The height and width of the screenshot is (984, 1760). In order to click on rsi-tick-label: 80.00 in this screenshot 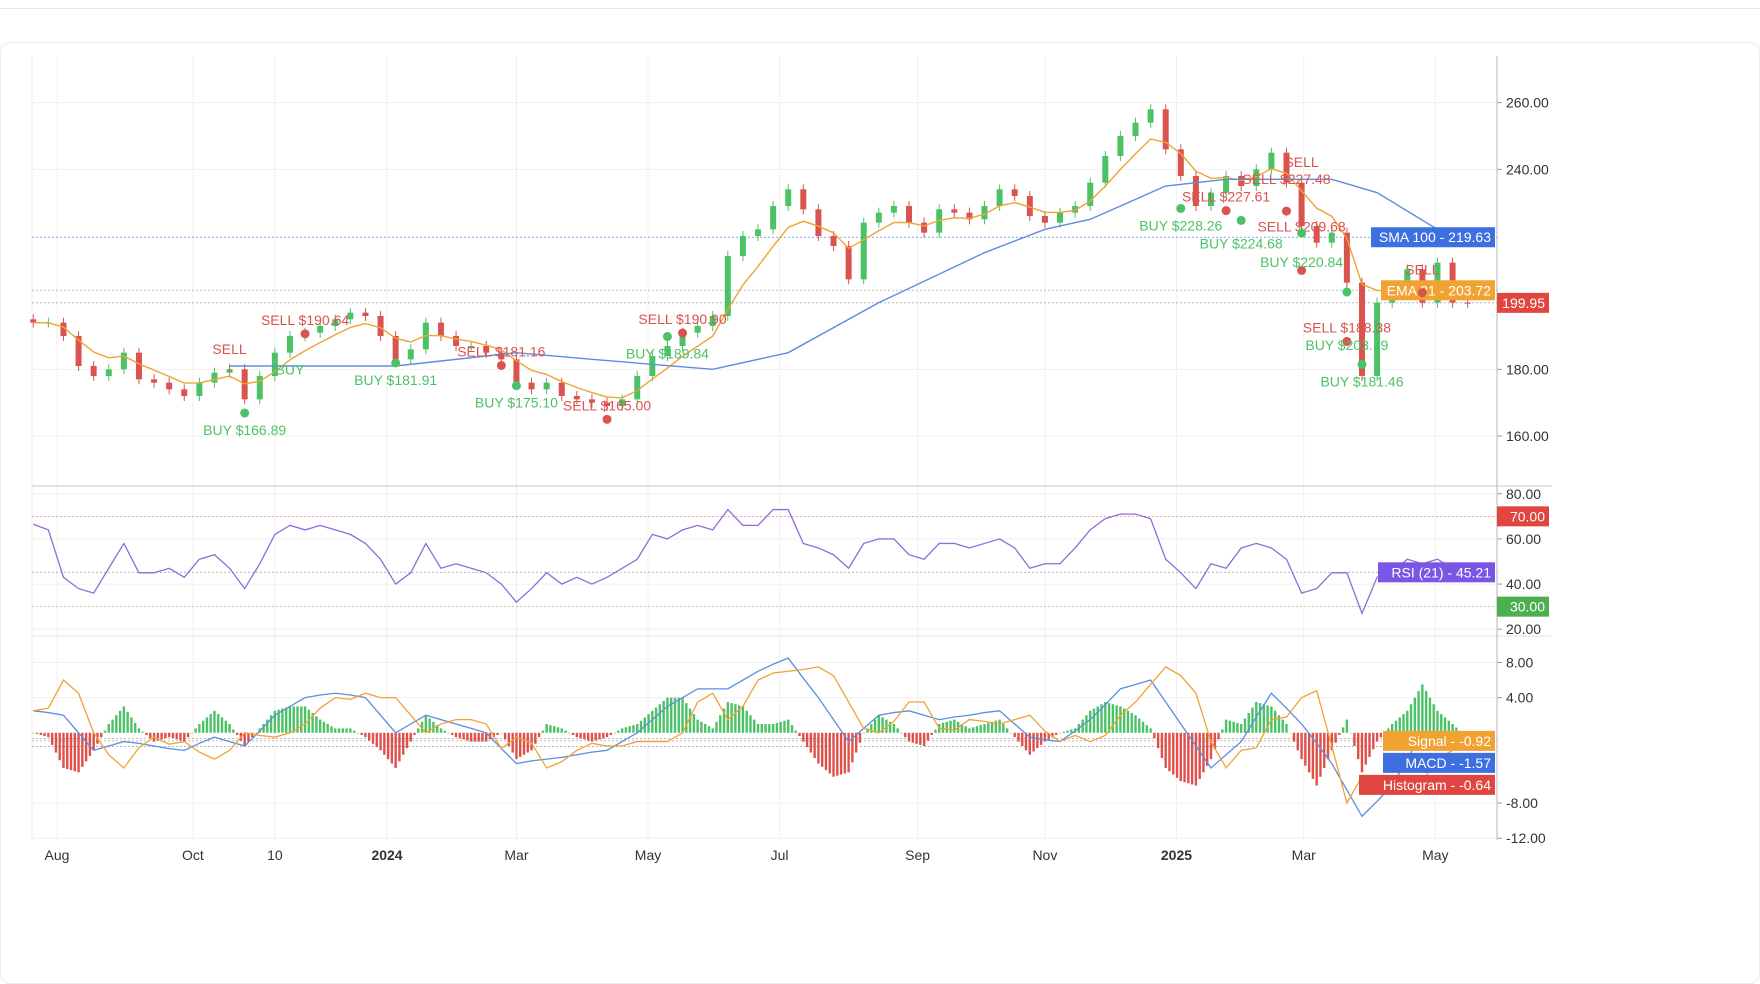, I will do `click(1523, 494)`.